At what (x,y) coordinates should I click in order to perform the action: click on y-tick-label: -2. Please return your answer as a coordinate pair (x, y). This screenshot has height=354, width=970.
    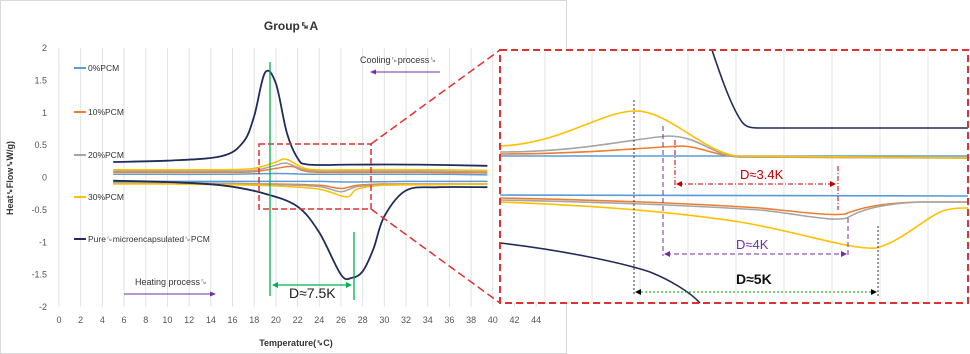
    Looking at the image, I should click on (43, 307).